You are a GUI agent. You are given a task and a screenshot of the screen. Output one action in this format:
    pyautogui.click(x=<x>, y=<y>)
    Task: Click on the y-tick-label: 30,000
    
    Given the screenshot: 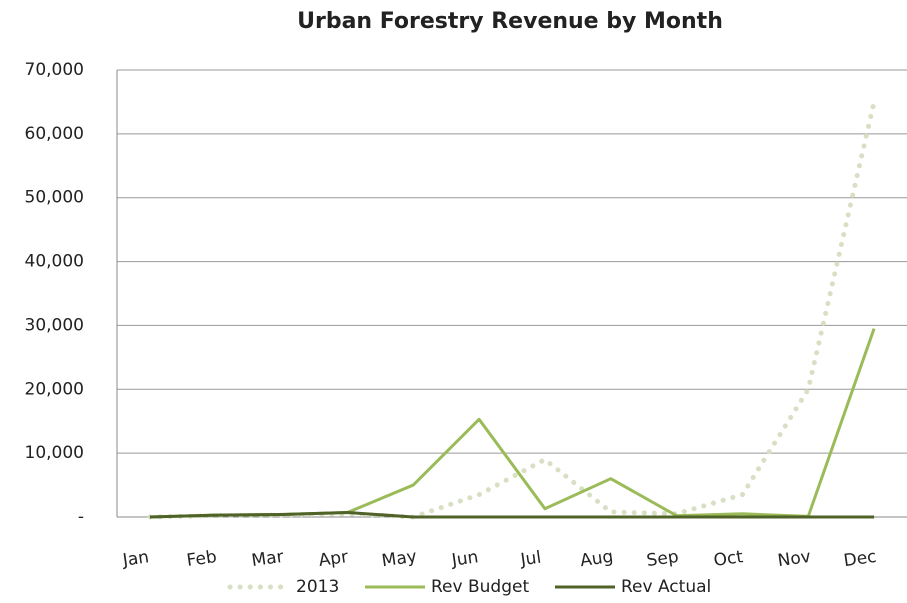 What is the action you would take?
    pyautogui.click(x=54, y=325)
    